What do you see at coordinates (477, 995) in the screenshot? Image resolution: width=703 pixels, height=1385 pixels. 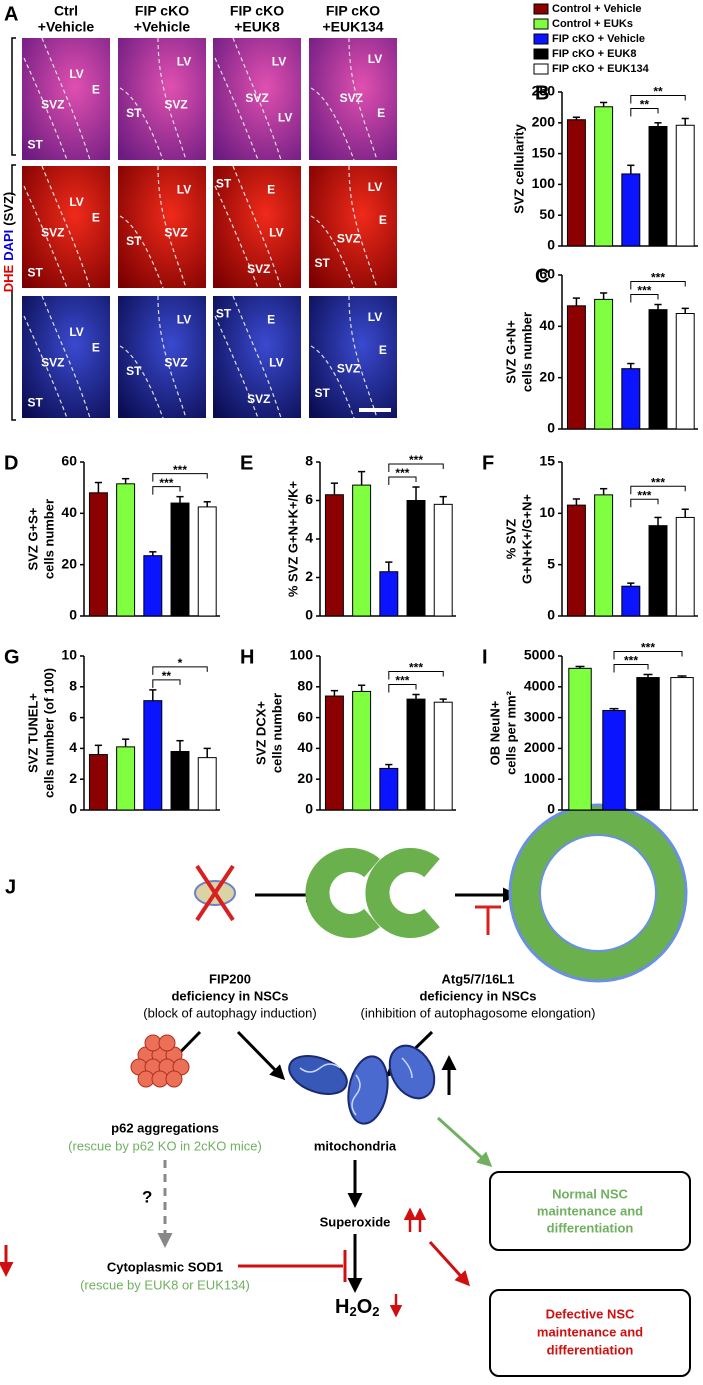 I see `label: deficiency in NSCs` at bounding box center [477, 995].